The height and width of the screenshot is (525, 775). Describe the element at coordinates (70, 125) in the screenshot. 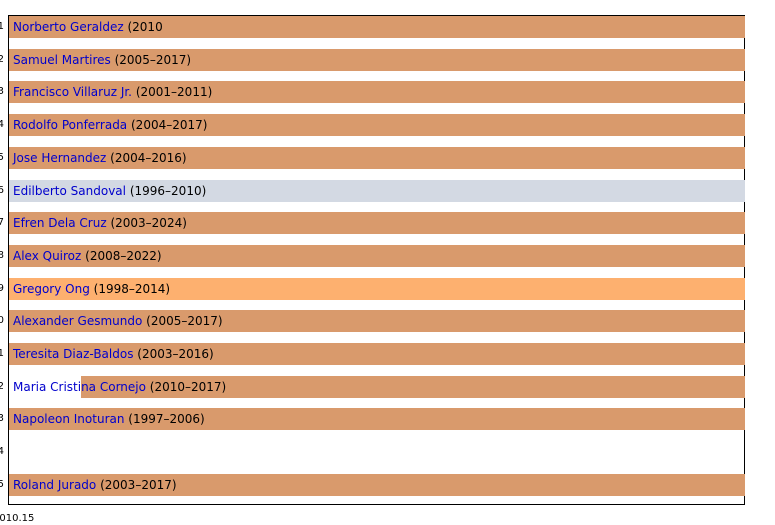

I see `person-link: Rodolfo Ponferrada` at that location.